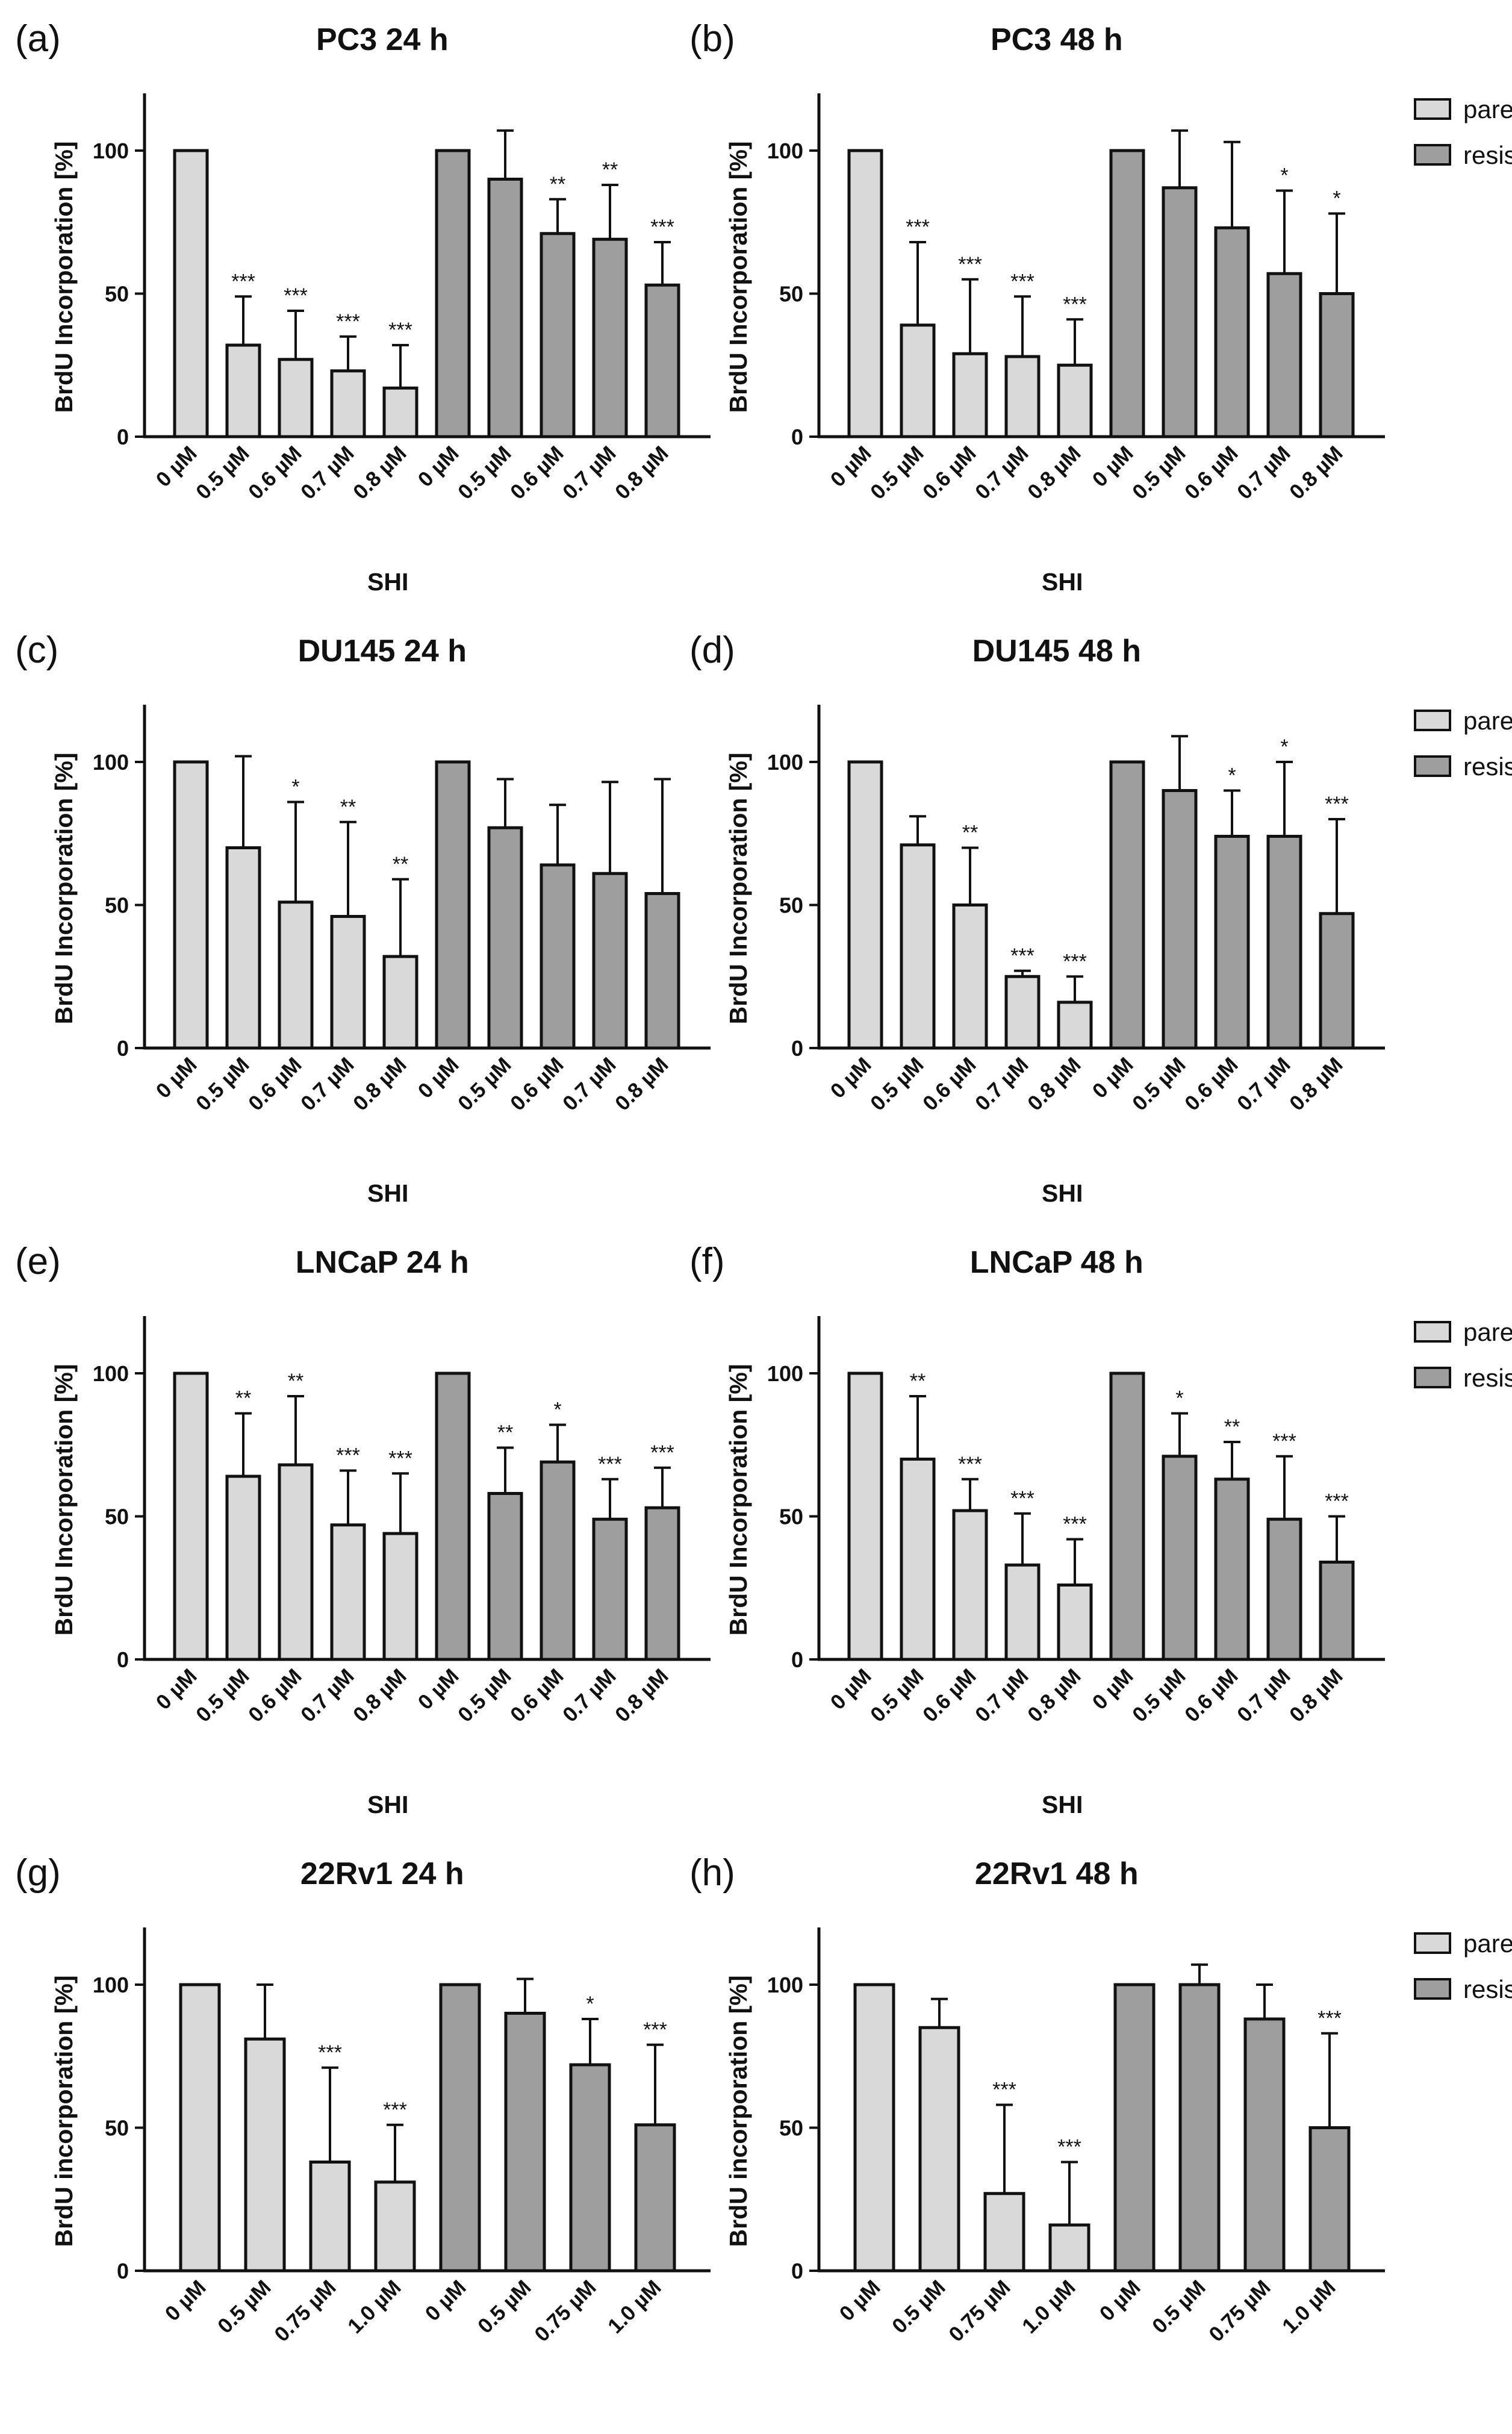  Describe the element at coordinates (383, 39) in the screenshot. I see `chart-title: PC3 24 h` at that location.